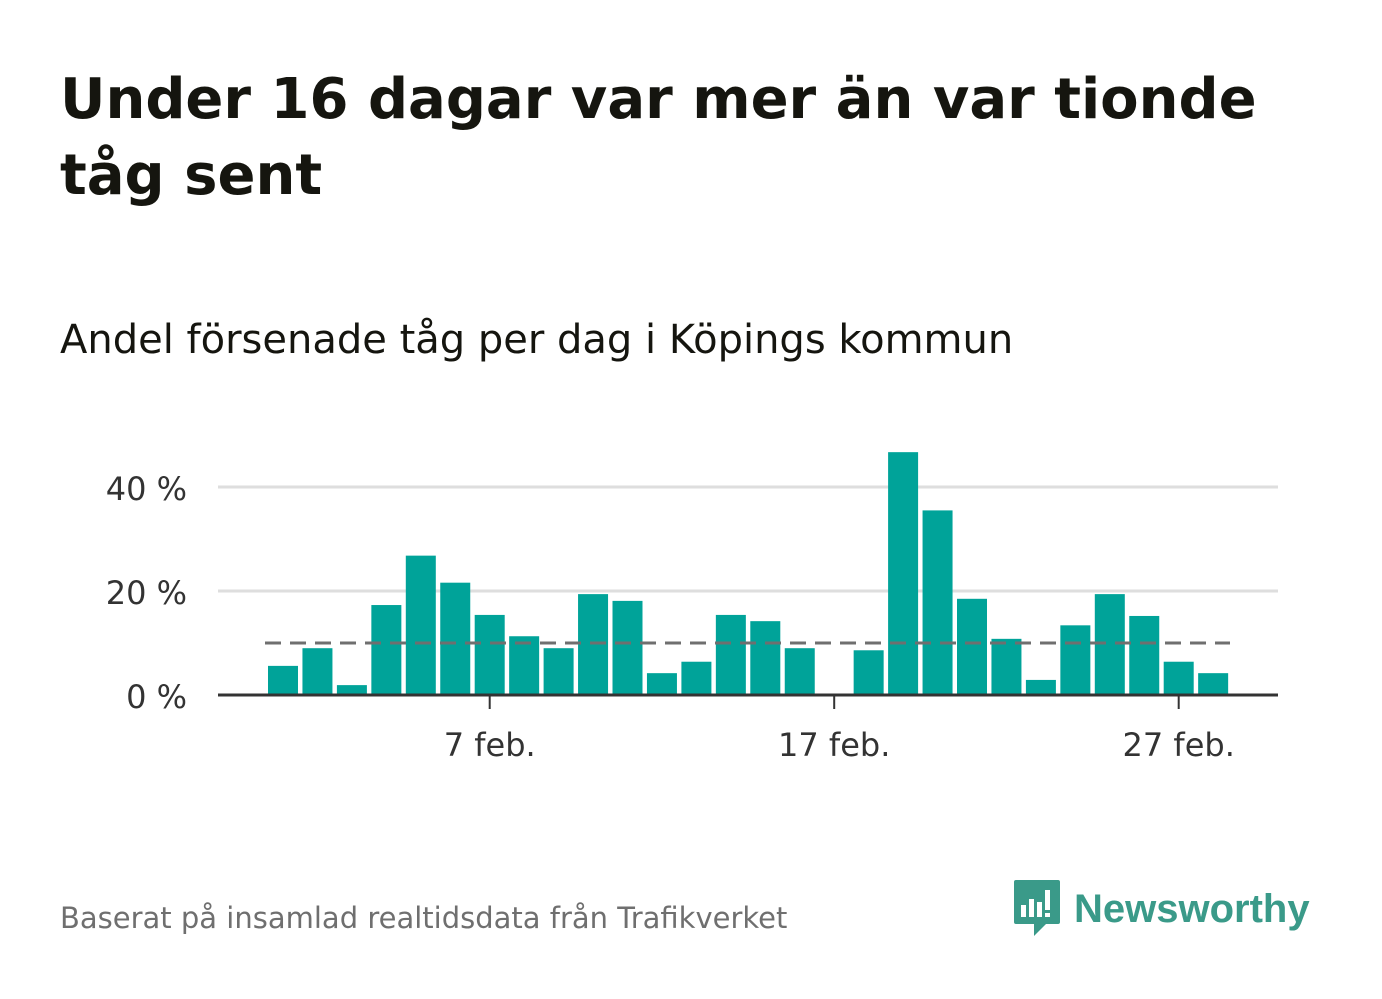 Image resolution: width=1382 pixels, height=999 pixels. What do you see at coordinates (834, 745) in the screenshot?
I see `x-tick-label: 17 feb.` at bounding box center [834, 745].